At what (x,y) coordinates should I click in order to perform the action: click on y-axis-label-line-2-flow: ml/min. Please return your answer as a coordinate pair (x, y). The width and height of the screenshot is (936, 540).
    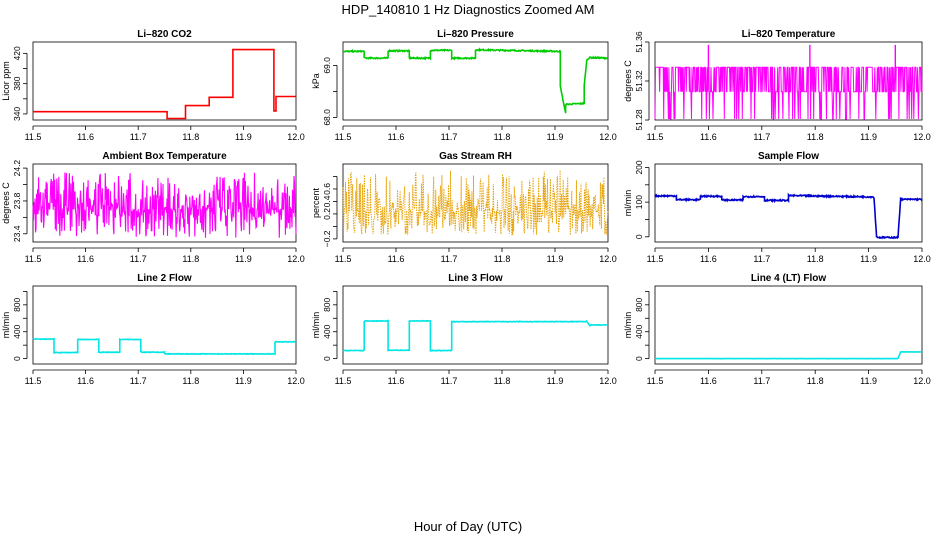
    Looking at the image, I should click on (6, 325).